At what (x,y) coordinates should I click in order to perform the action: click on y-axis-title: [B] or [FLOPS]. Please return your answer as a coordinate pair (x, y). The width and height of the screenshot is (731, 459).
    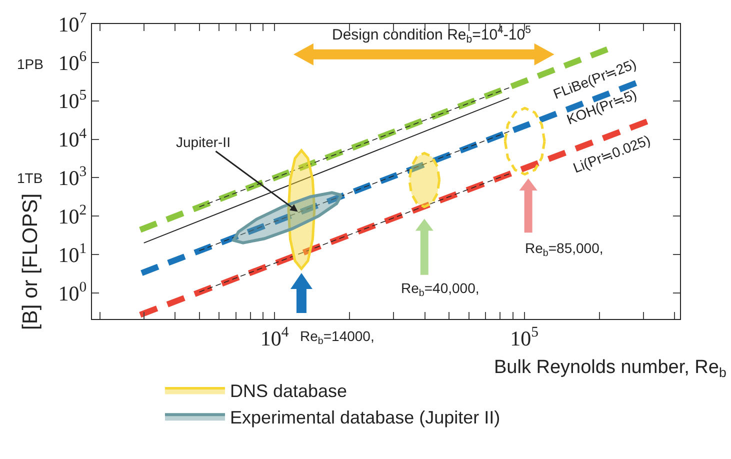
    Looking at the image, I should click on (30, 261).